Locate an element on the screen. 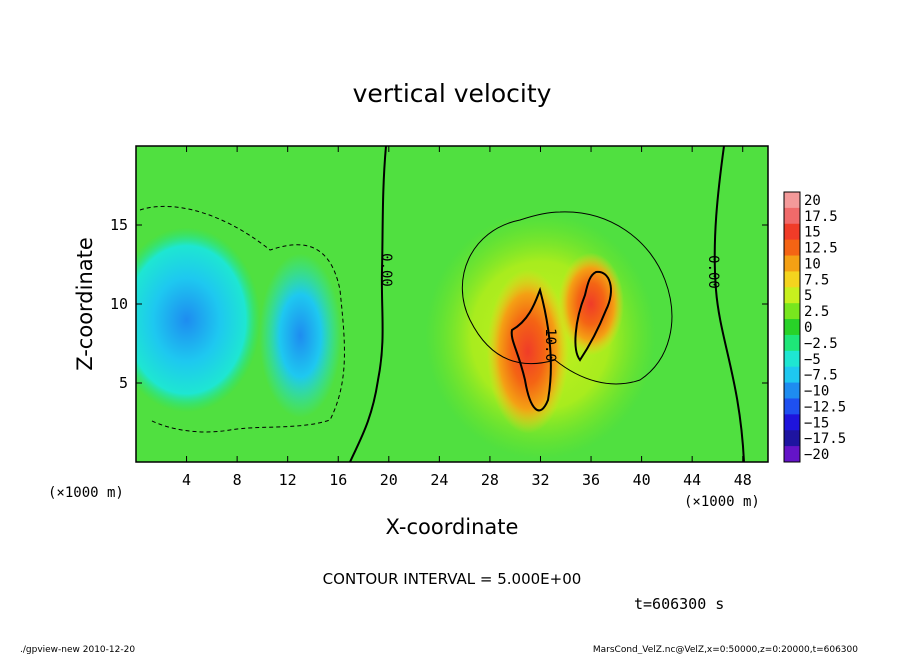 Image resolution: width=904 pixels, height=654 pixels. colorbar-label: −7.5 is located at coordinates (821, 376).